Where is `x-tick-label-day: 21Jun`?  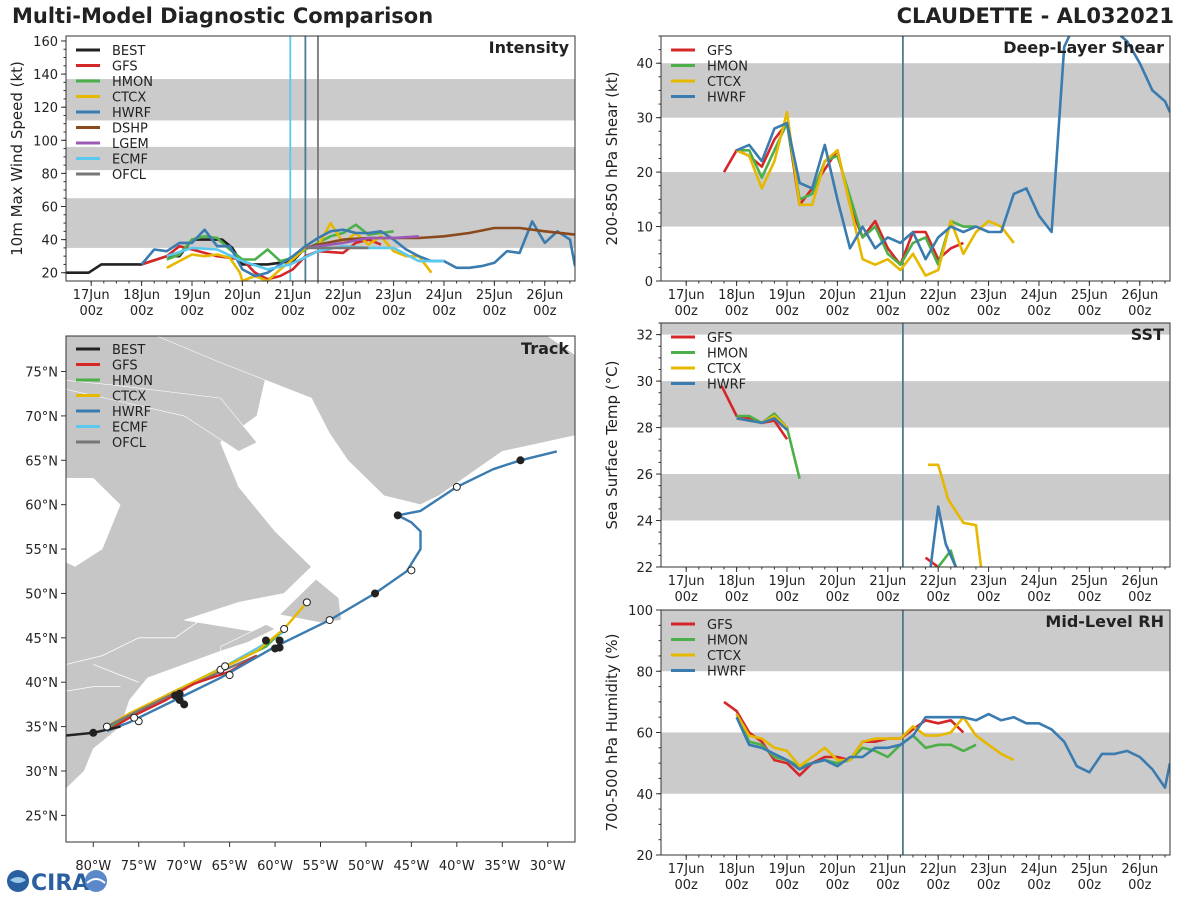 x-tick-label-day: 21Jun is located at coordinates (887, 581).